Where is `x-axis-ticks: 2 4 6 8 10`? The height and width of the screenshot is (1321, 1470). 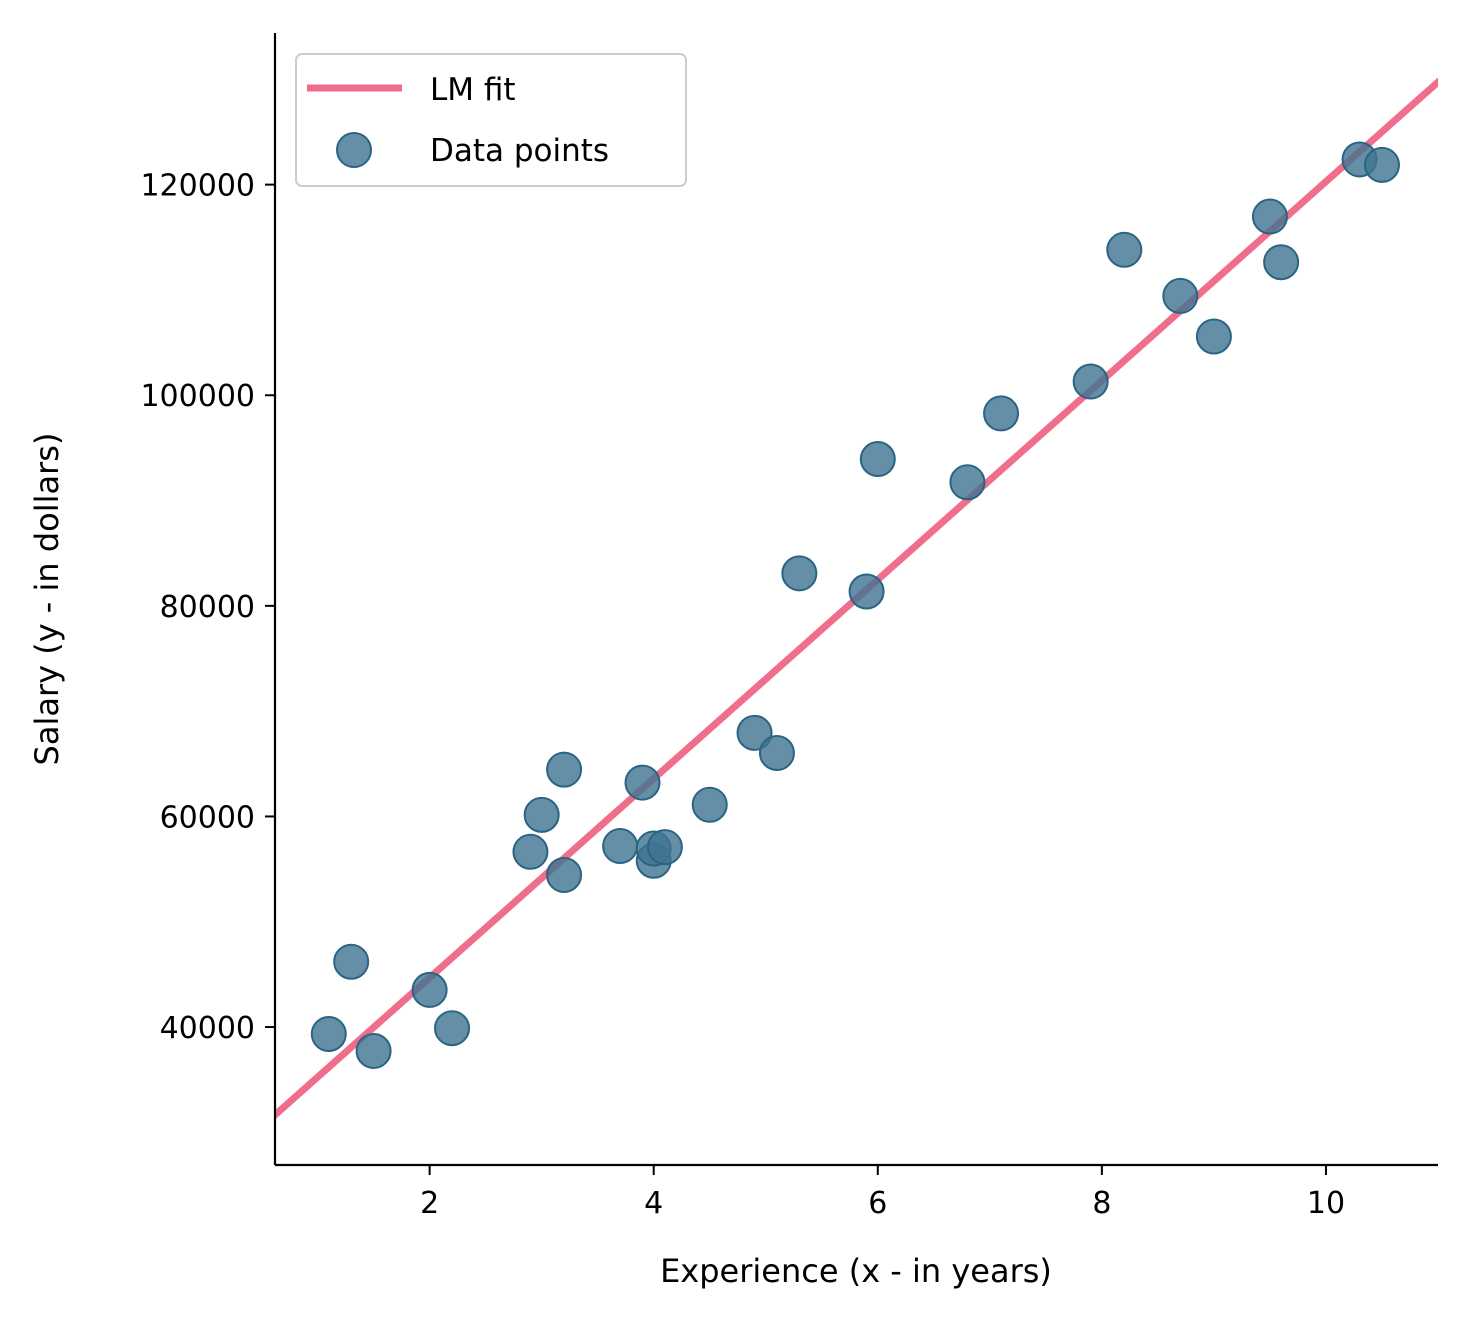 x-axis-ticks: 2 4 6 8 10 is located at coordinates (882, 1193).